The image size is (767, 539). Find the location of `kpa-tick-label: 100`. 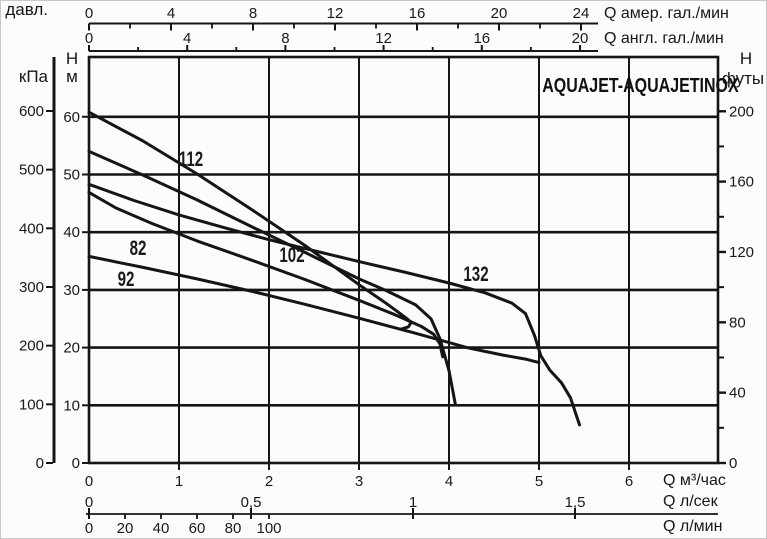

kpa-tick-label: 100 is located at coordinates (31, 404).